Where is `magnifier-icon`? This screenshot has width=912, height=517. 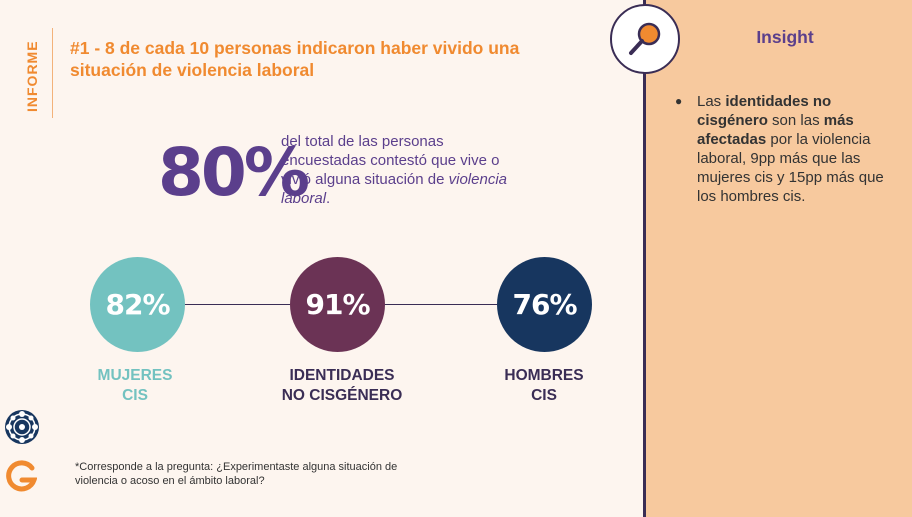
magnifier-icon is located at coordinates (645, 39).